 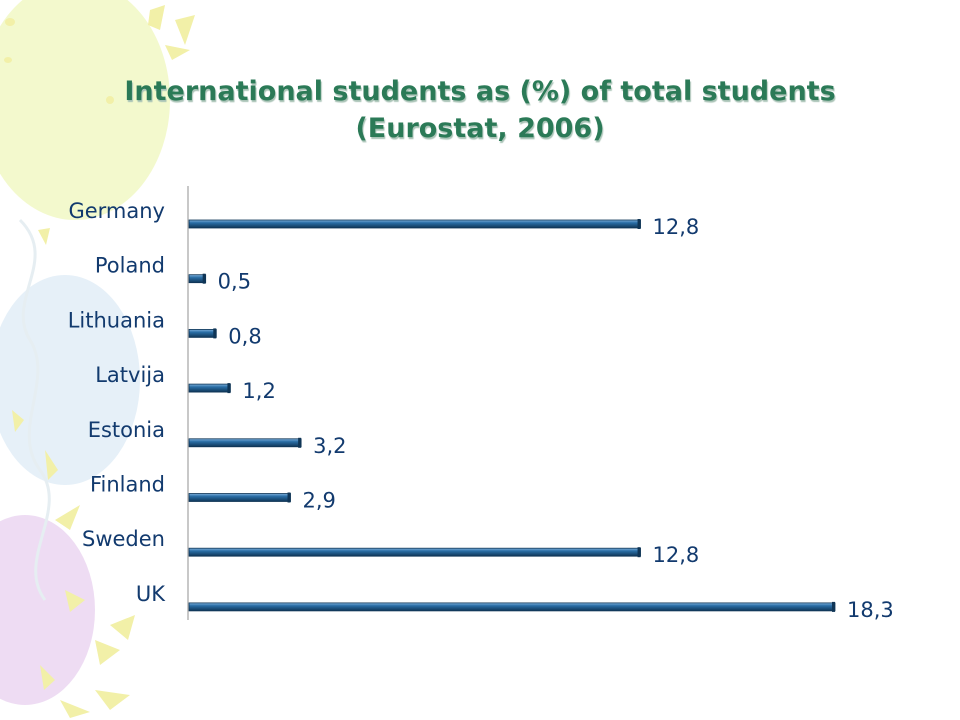 I want to click on category-label-poland: Poland, so click(x=130, y=266).